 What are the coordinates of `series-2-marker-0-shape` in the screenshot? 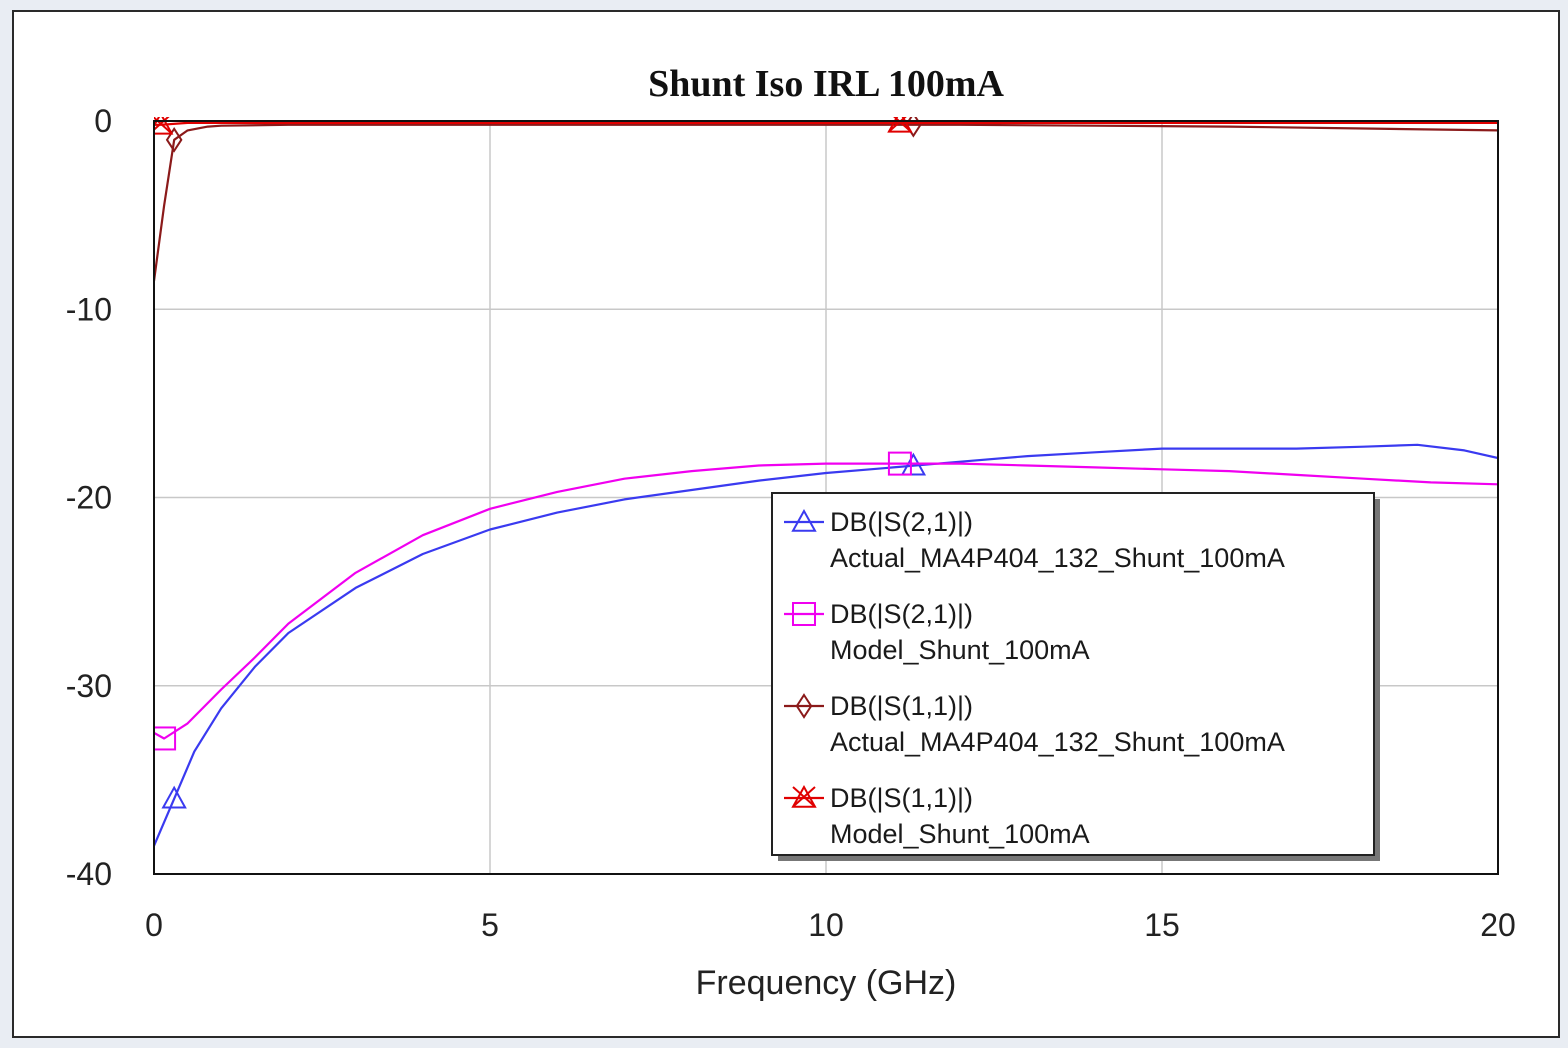 It's located at (174, 139).